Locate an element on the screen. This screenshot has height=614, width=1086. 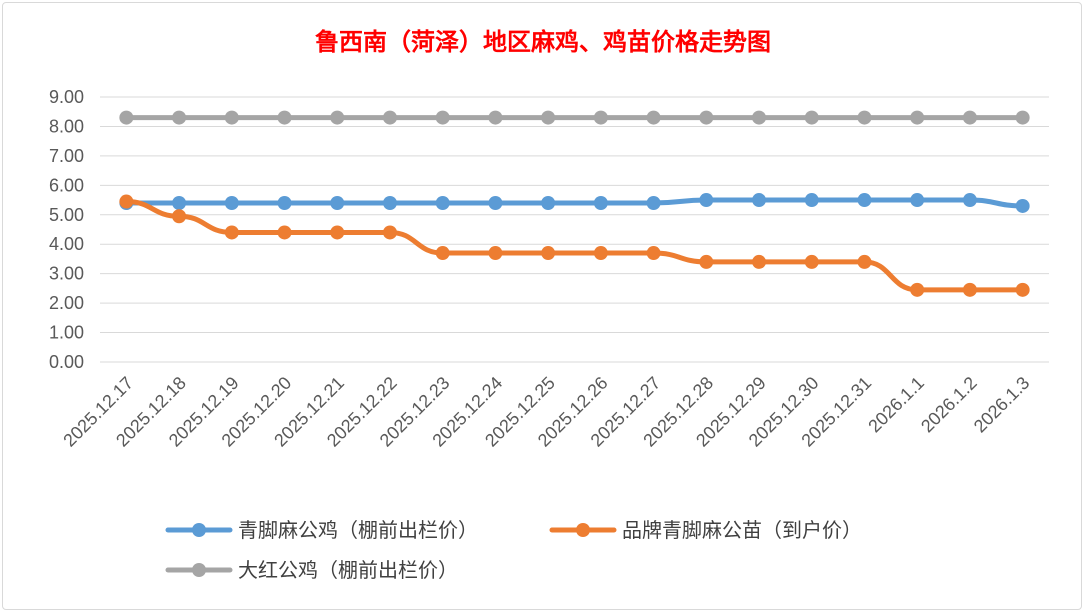
legend-label: 大红公鸡（棚前出栏价） is located at coordinates (348, 570).